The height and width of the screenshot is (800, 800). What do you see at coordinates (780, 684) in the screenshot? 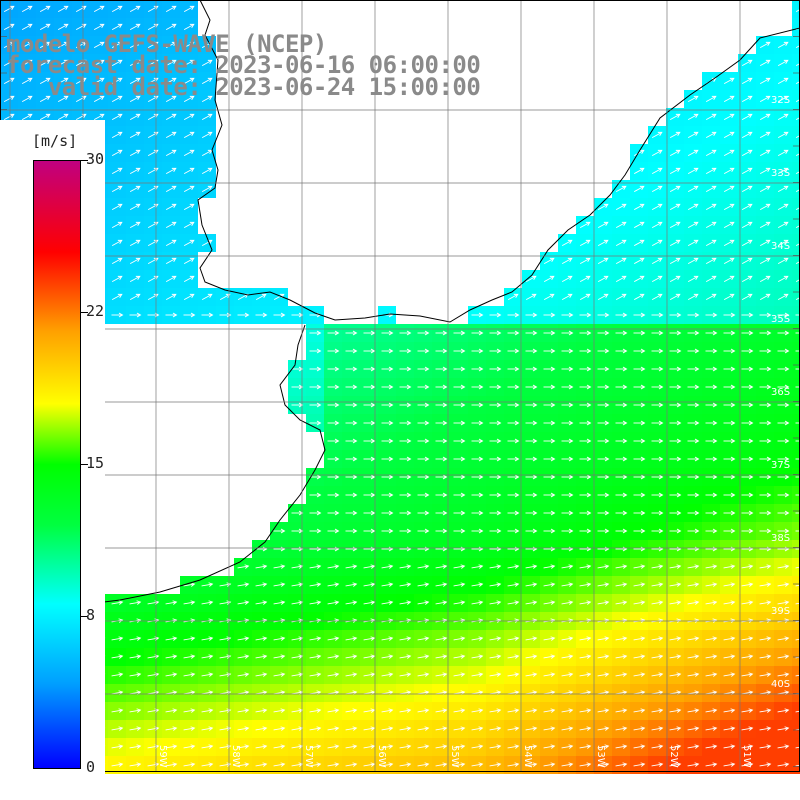
I see `lat-label: 40S` at bounding box center [780, 684].